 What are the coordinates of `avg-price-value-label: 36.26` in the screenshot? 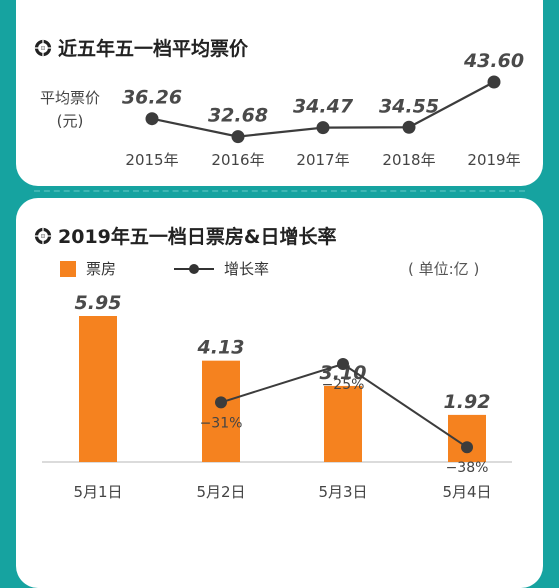 It's located at (152, 98).